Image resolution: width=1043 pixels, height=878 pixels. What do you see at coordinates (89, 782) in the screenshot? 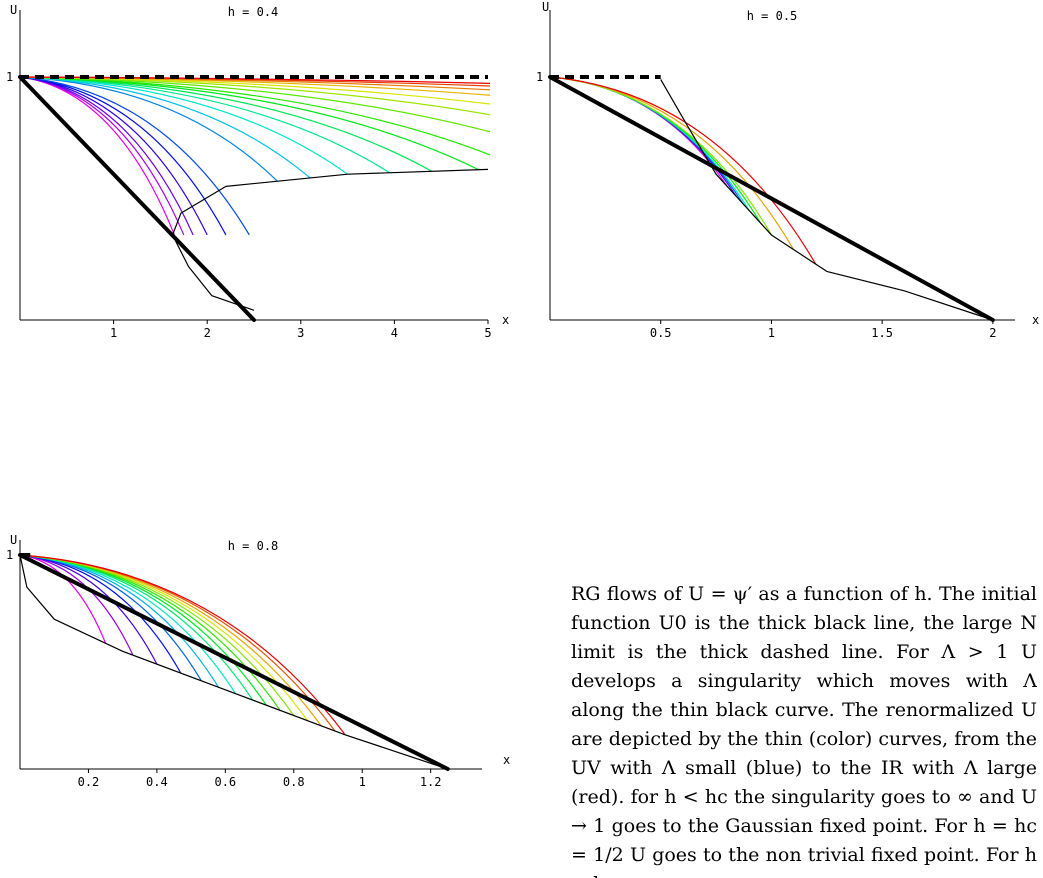
I see `x-tick-label: 0.2` at bounding box center [89, 782].